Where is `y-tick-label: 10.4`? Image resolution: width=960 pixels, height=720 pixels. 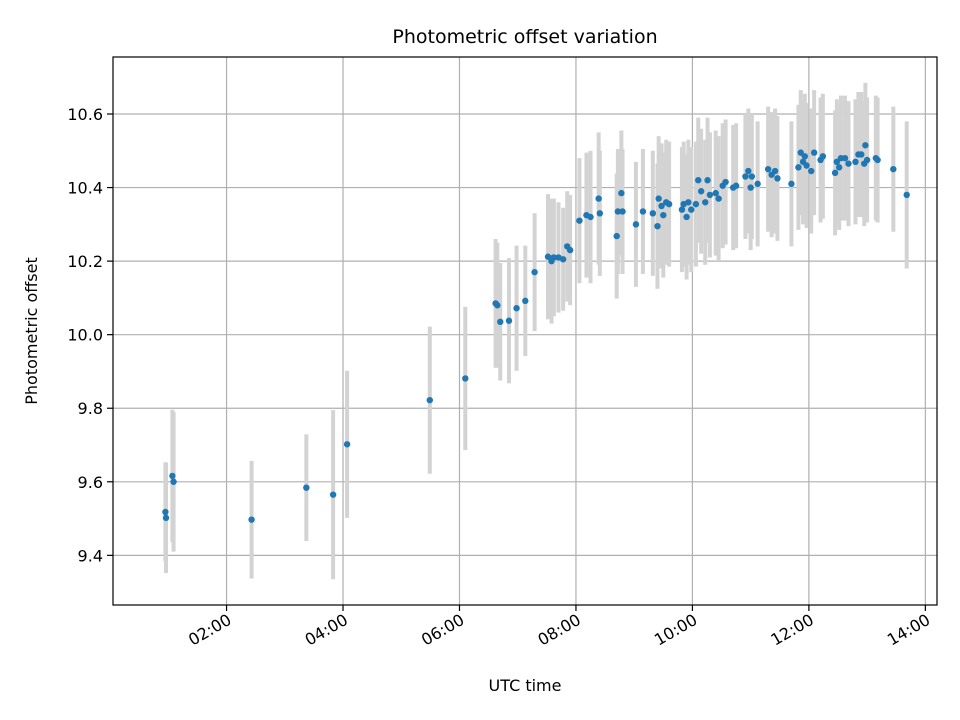 y-tick-label: 10.4 is located at coordinates (85, 188).